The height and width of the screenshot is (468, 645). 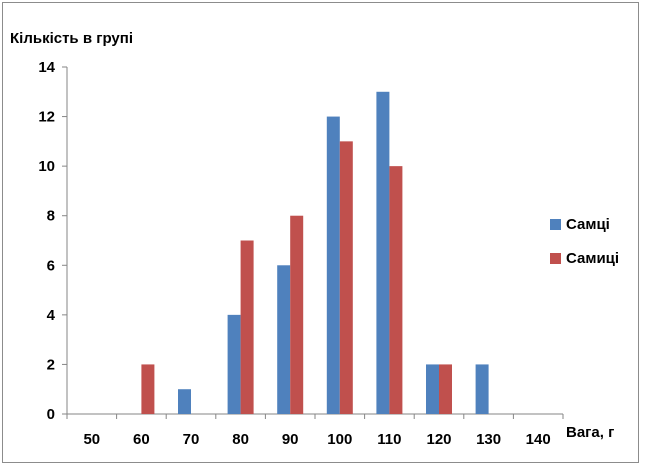 What do you see at coordinates (71, 38) in the screenshot?
I see `y-axis-label: Кількість в групі` at bounding box center [71, 38].